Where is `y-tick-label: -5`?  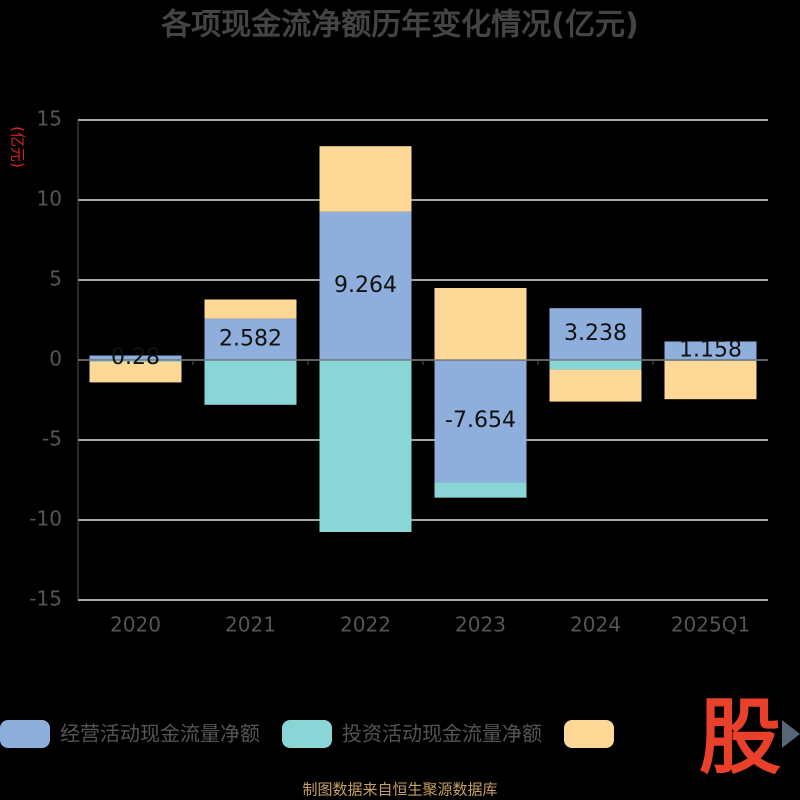 y-tick-label: -5 is located at coordinates (52, 439).